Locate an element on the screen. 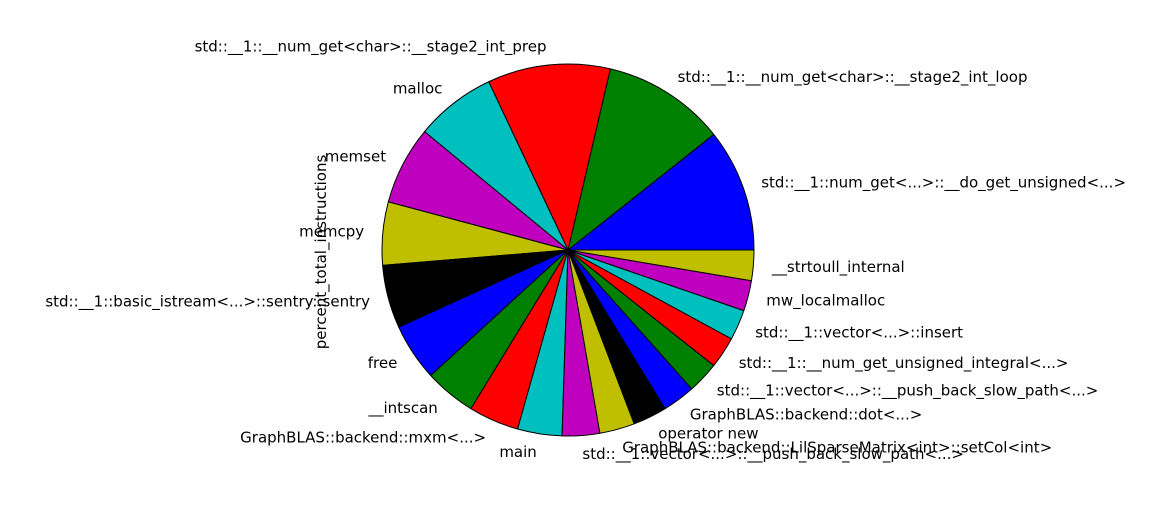 This screenshot has width=1175, height=505. slice-label: operator new is located at coordinates (708, 434).